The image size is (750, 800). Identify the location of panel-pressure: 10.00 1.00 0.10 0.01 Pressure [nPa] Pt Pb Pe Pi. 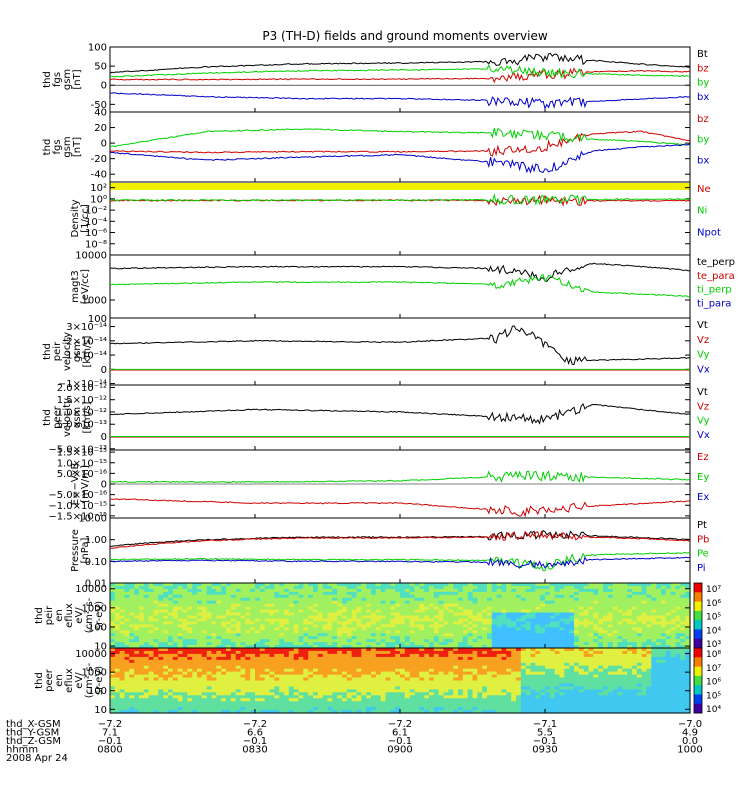
(389, 552).